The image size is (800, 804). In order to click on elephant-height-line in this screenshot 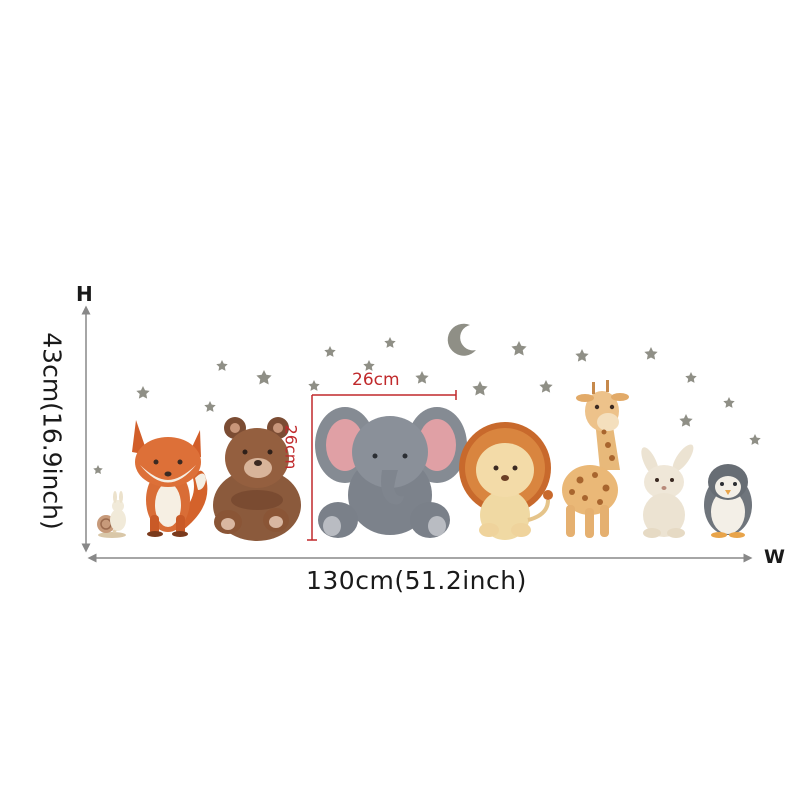, I will do `click(312, 468)`.